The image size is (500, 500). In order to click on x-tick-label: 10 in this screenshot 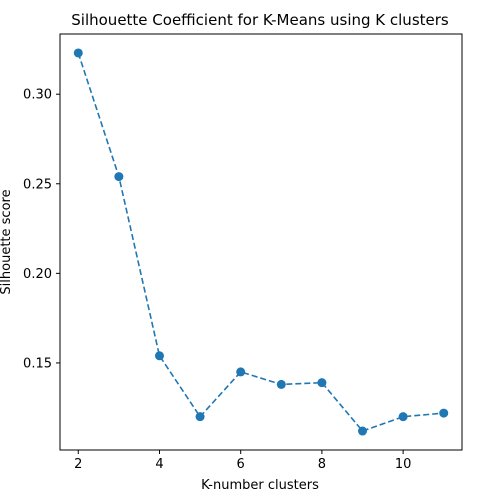, I will do `click(403, 464)`.